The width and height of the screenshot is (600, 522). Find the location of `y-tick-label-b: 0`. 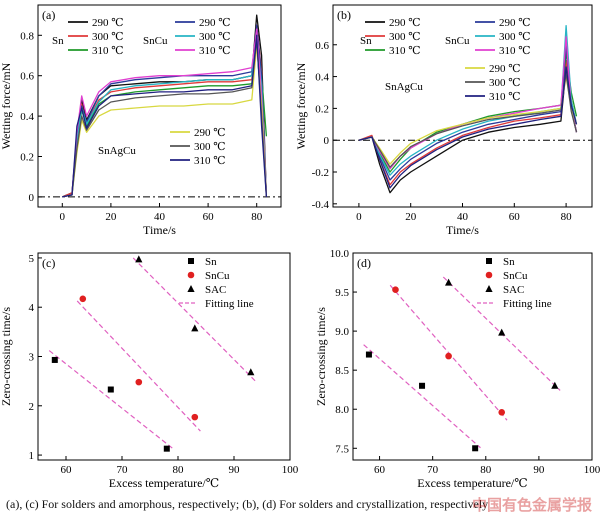

y-tick-label-b: 0 is located at coordinates (327, 141).